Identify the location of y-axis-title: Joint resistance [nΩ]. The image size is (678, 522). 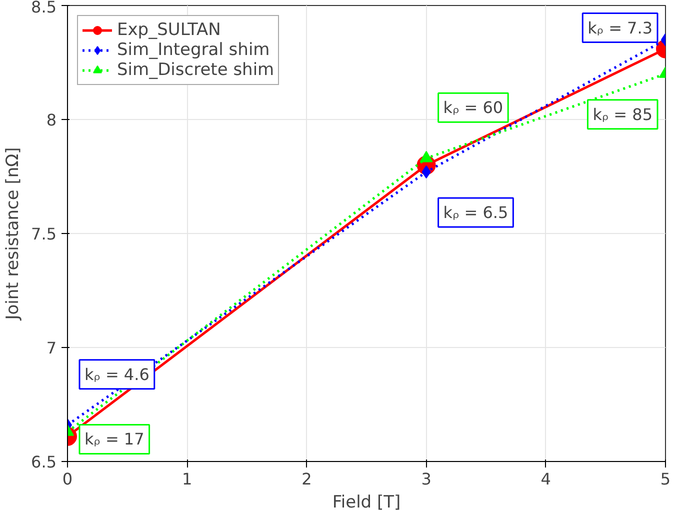
(13, 234).